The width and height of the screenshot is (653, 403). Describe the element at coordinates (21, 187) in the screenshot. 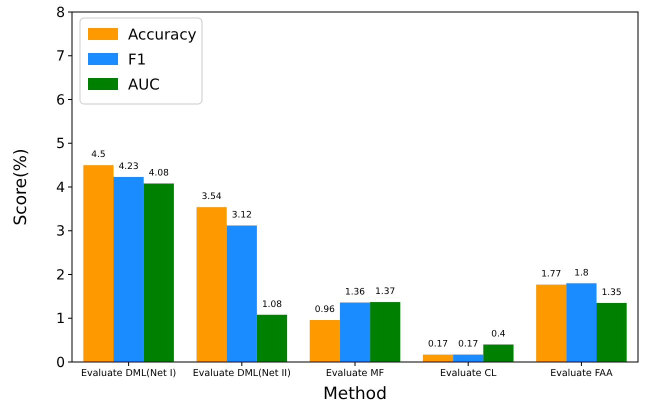

I see `y-axis-title: Score(%)` at that location.